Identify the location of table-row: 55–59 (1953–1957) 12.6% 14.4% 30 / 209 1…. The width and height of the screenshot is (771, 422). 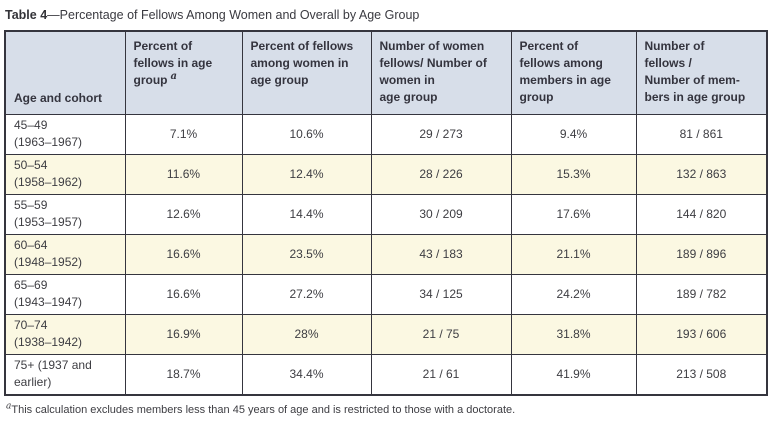
(386, 214).